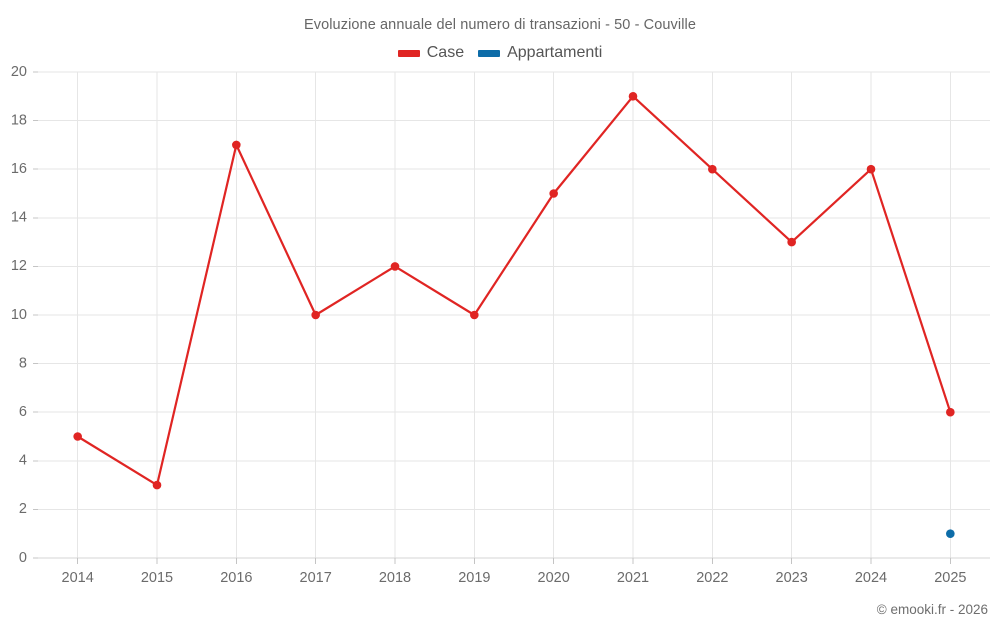  I want to click on y-axis-tick-labels: 0 2 4 6 8 10 12 14 16 18 20, so click(19, 315).